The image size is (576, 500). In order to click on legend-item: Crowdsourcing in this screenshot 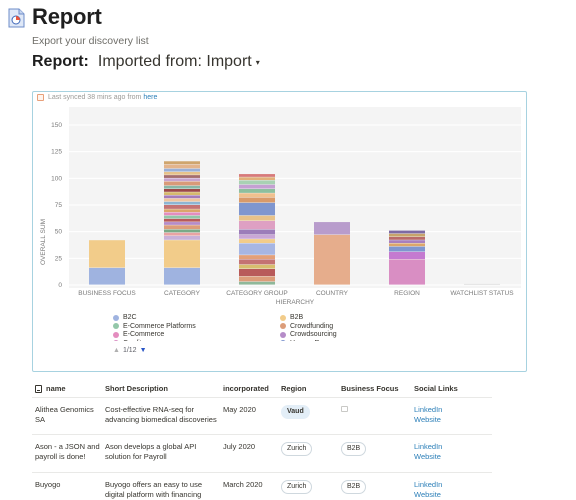, I will do `click(308, 334)`.